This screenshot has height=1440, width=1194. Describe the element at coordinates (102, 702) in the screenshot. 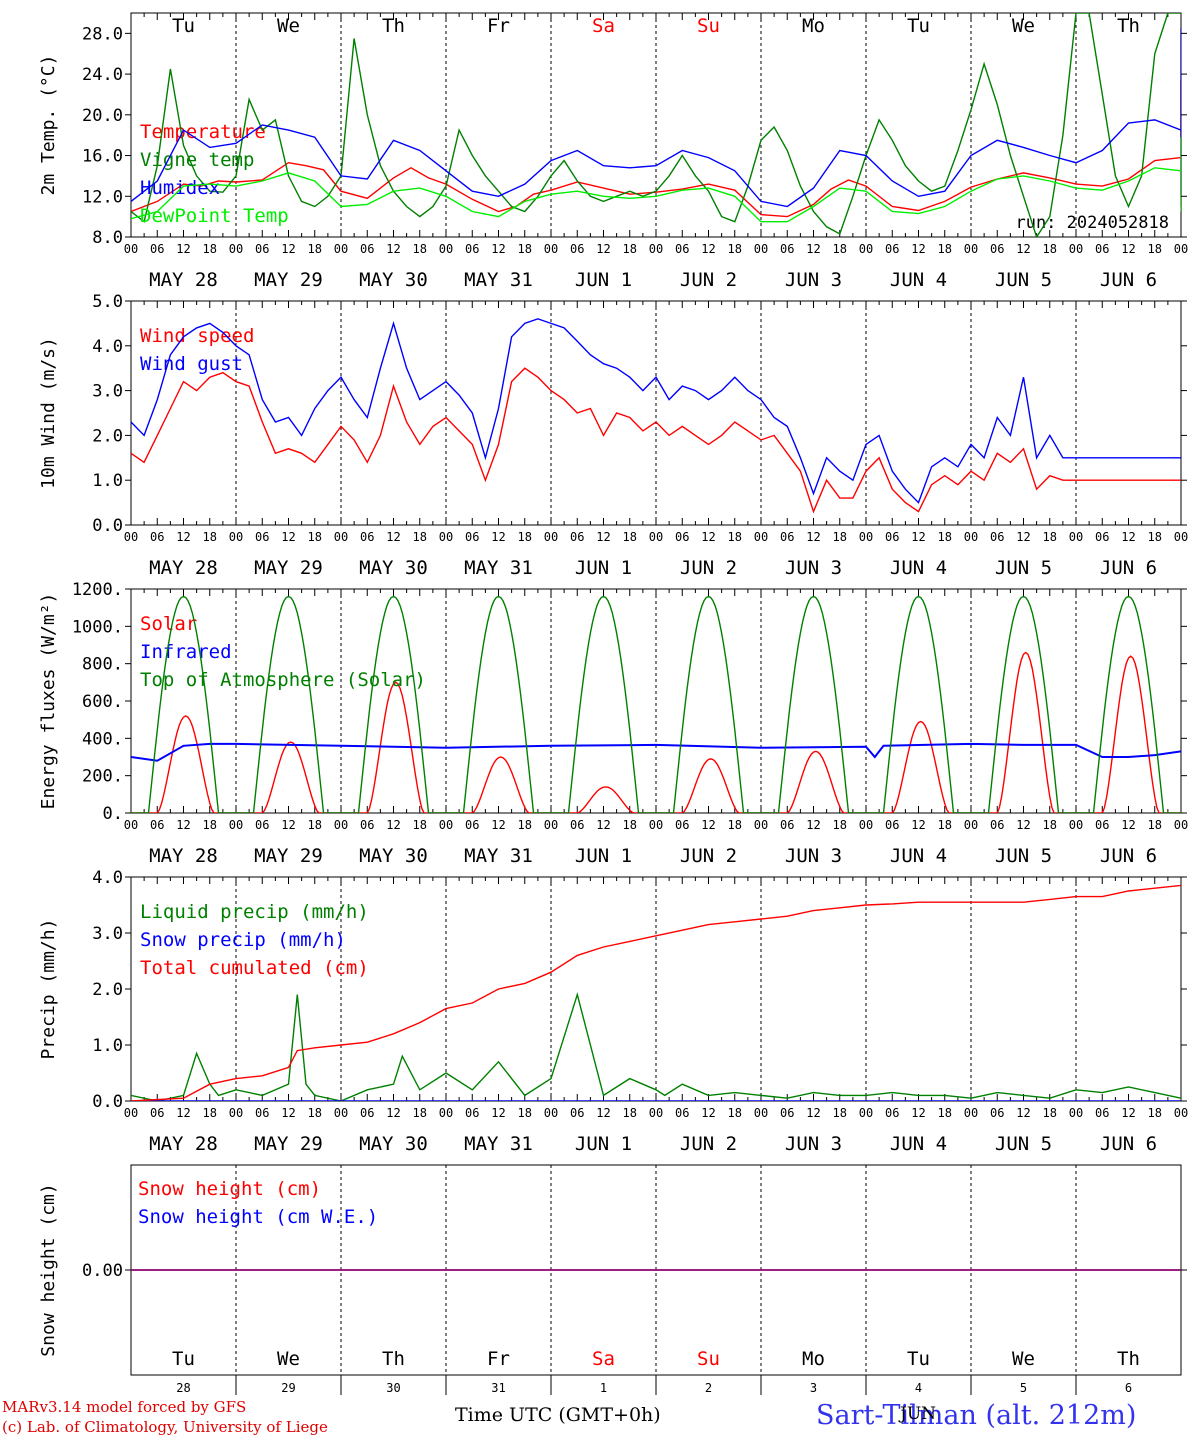

I see `ytick-label: 600.` at that location.